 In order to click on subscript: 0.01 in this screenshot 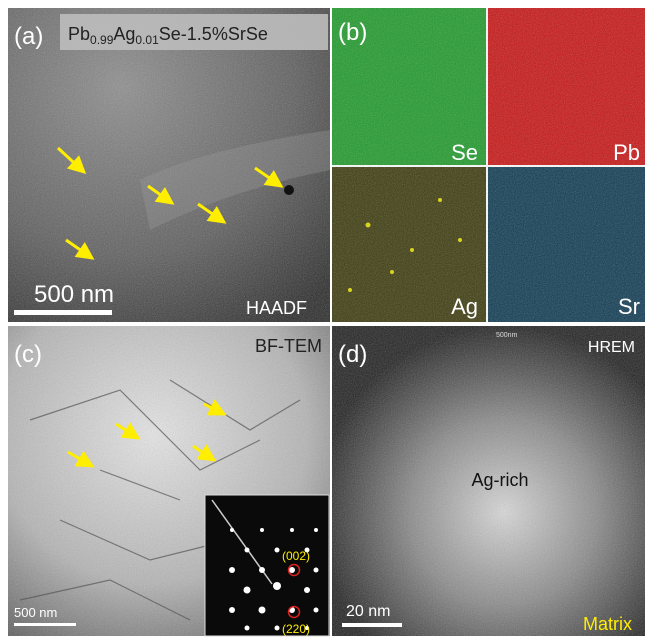, I will do `click(147, 40)`.